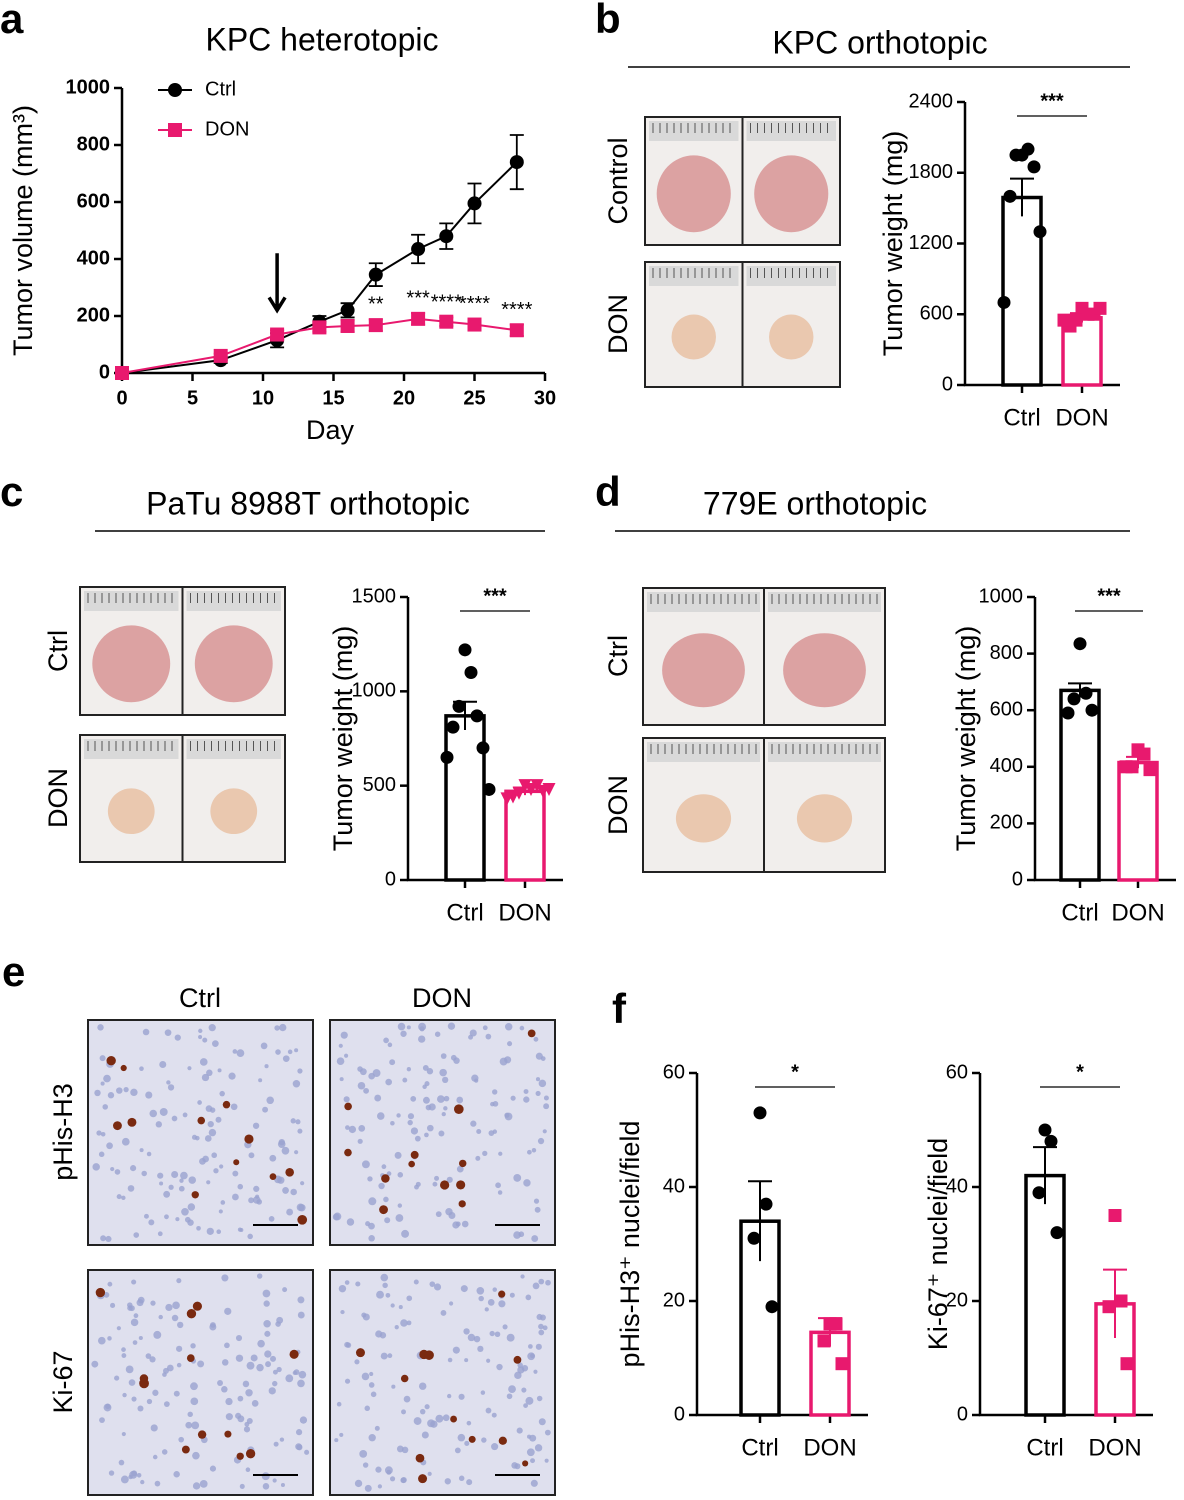 The height and width of the screenshot is (1500, 1184). I want to click on bar, so click(525, 835).